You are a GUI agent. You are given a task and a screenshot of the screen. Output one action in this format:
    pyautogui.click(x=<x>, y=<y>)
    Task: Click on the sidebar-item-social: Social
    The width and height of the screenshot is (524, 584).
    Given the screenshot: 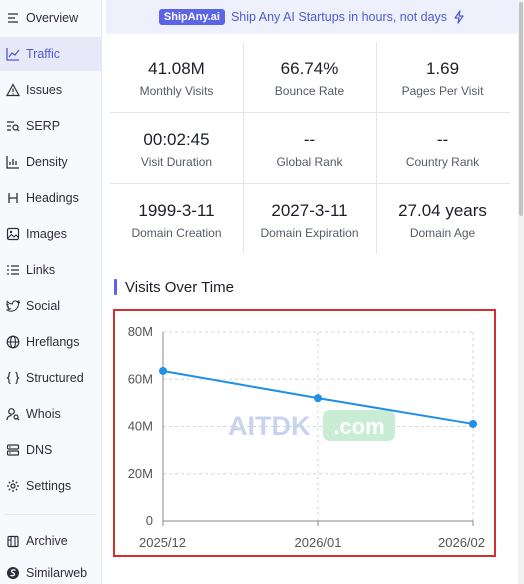 What is the action you would take?
    pyautogui.click(x=51, y=306)
    